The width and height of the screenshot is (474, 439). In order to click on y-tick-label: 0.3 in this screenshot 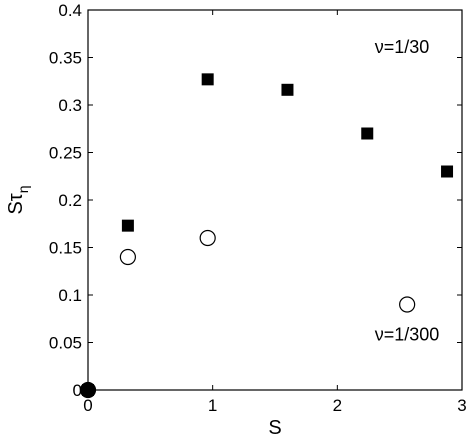, I will do `click(70, 105)`.